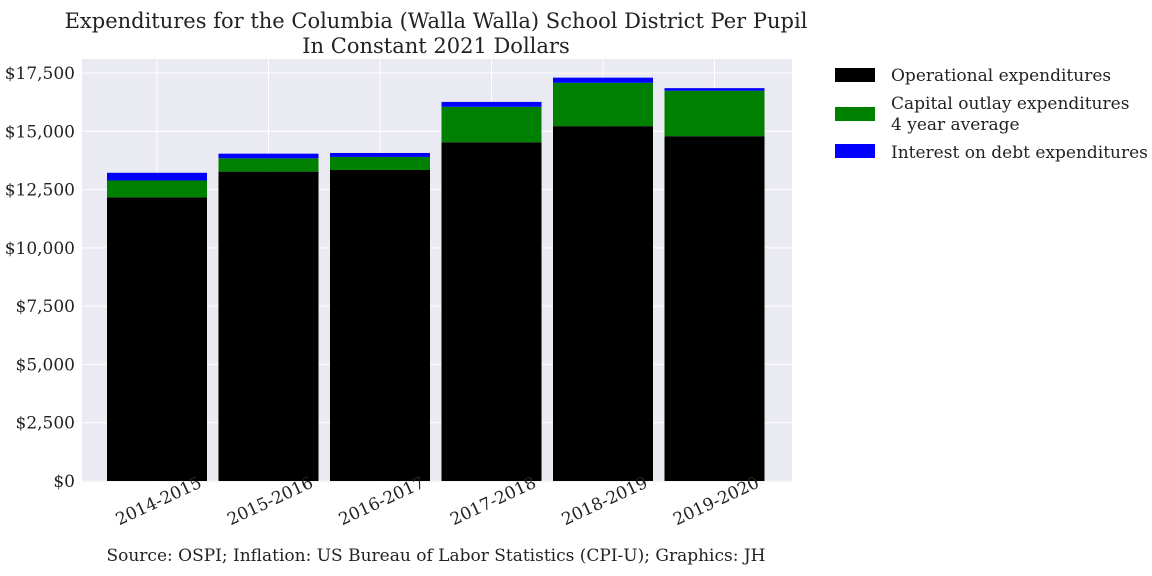 The height and width of the screenshot is (576, 1152). Describe the element at coordinates (1001, 76) in the screenshot. I see `legend-label: Operational expenditures` at that location.